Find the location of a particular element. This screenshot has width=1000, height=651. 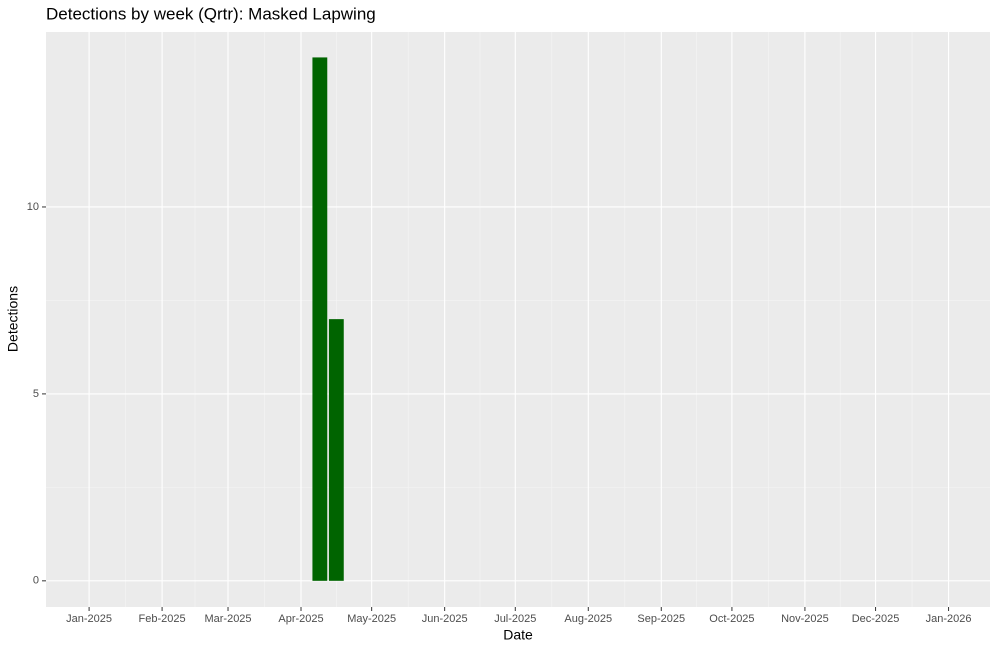

x-tick-label: Dec-2025 is located at coordinates (876, 619).